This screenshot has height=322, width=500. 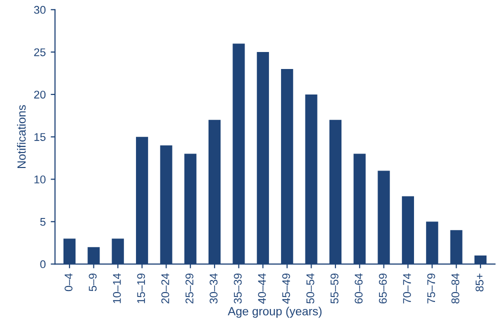 I want to click on x-tick-label: 35–39, so click(x=238, y=289).